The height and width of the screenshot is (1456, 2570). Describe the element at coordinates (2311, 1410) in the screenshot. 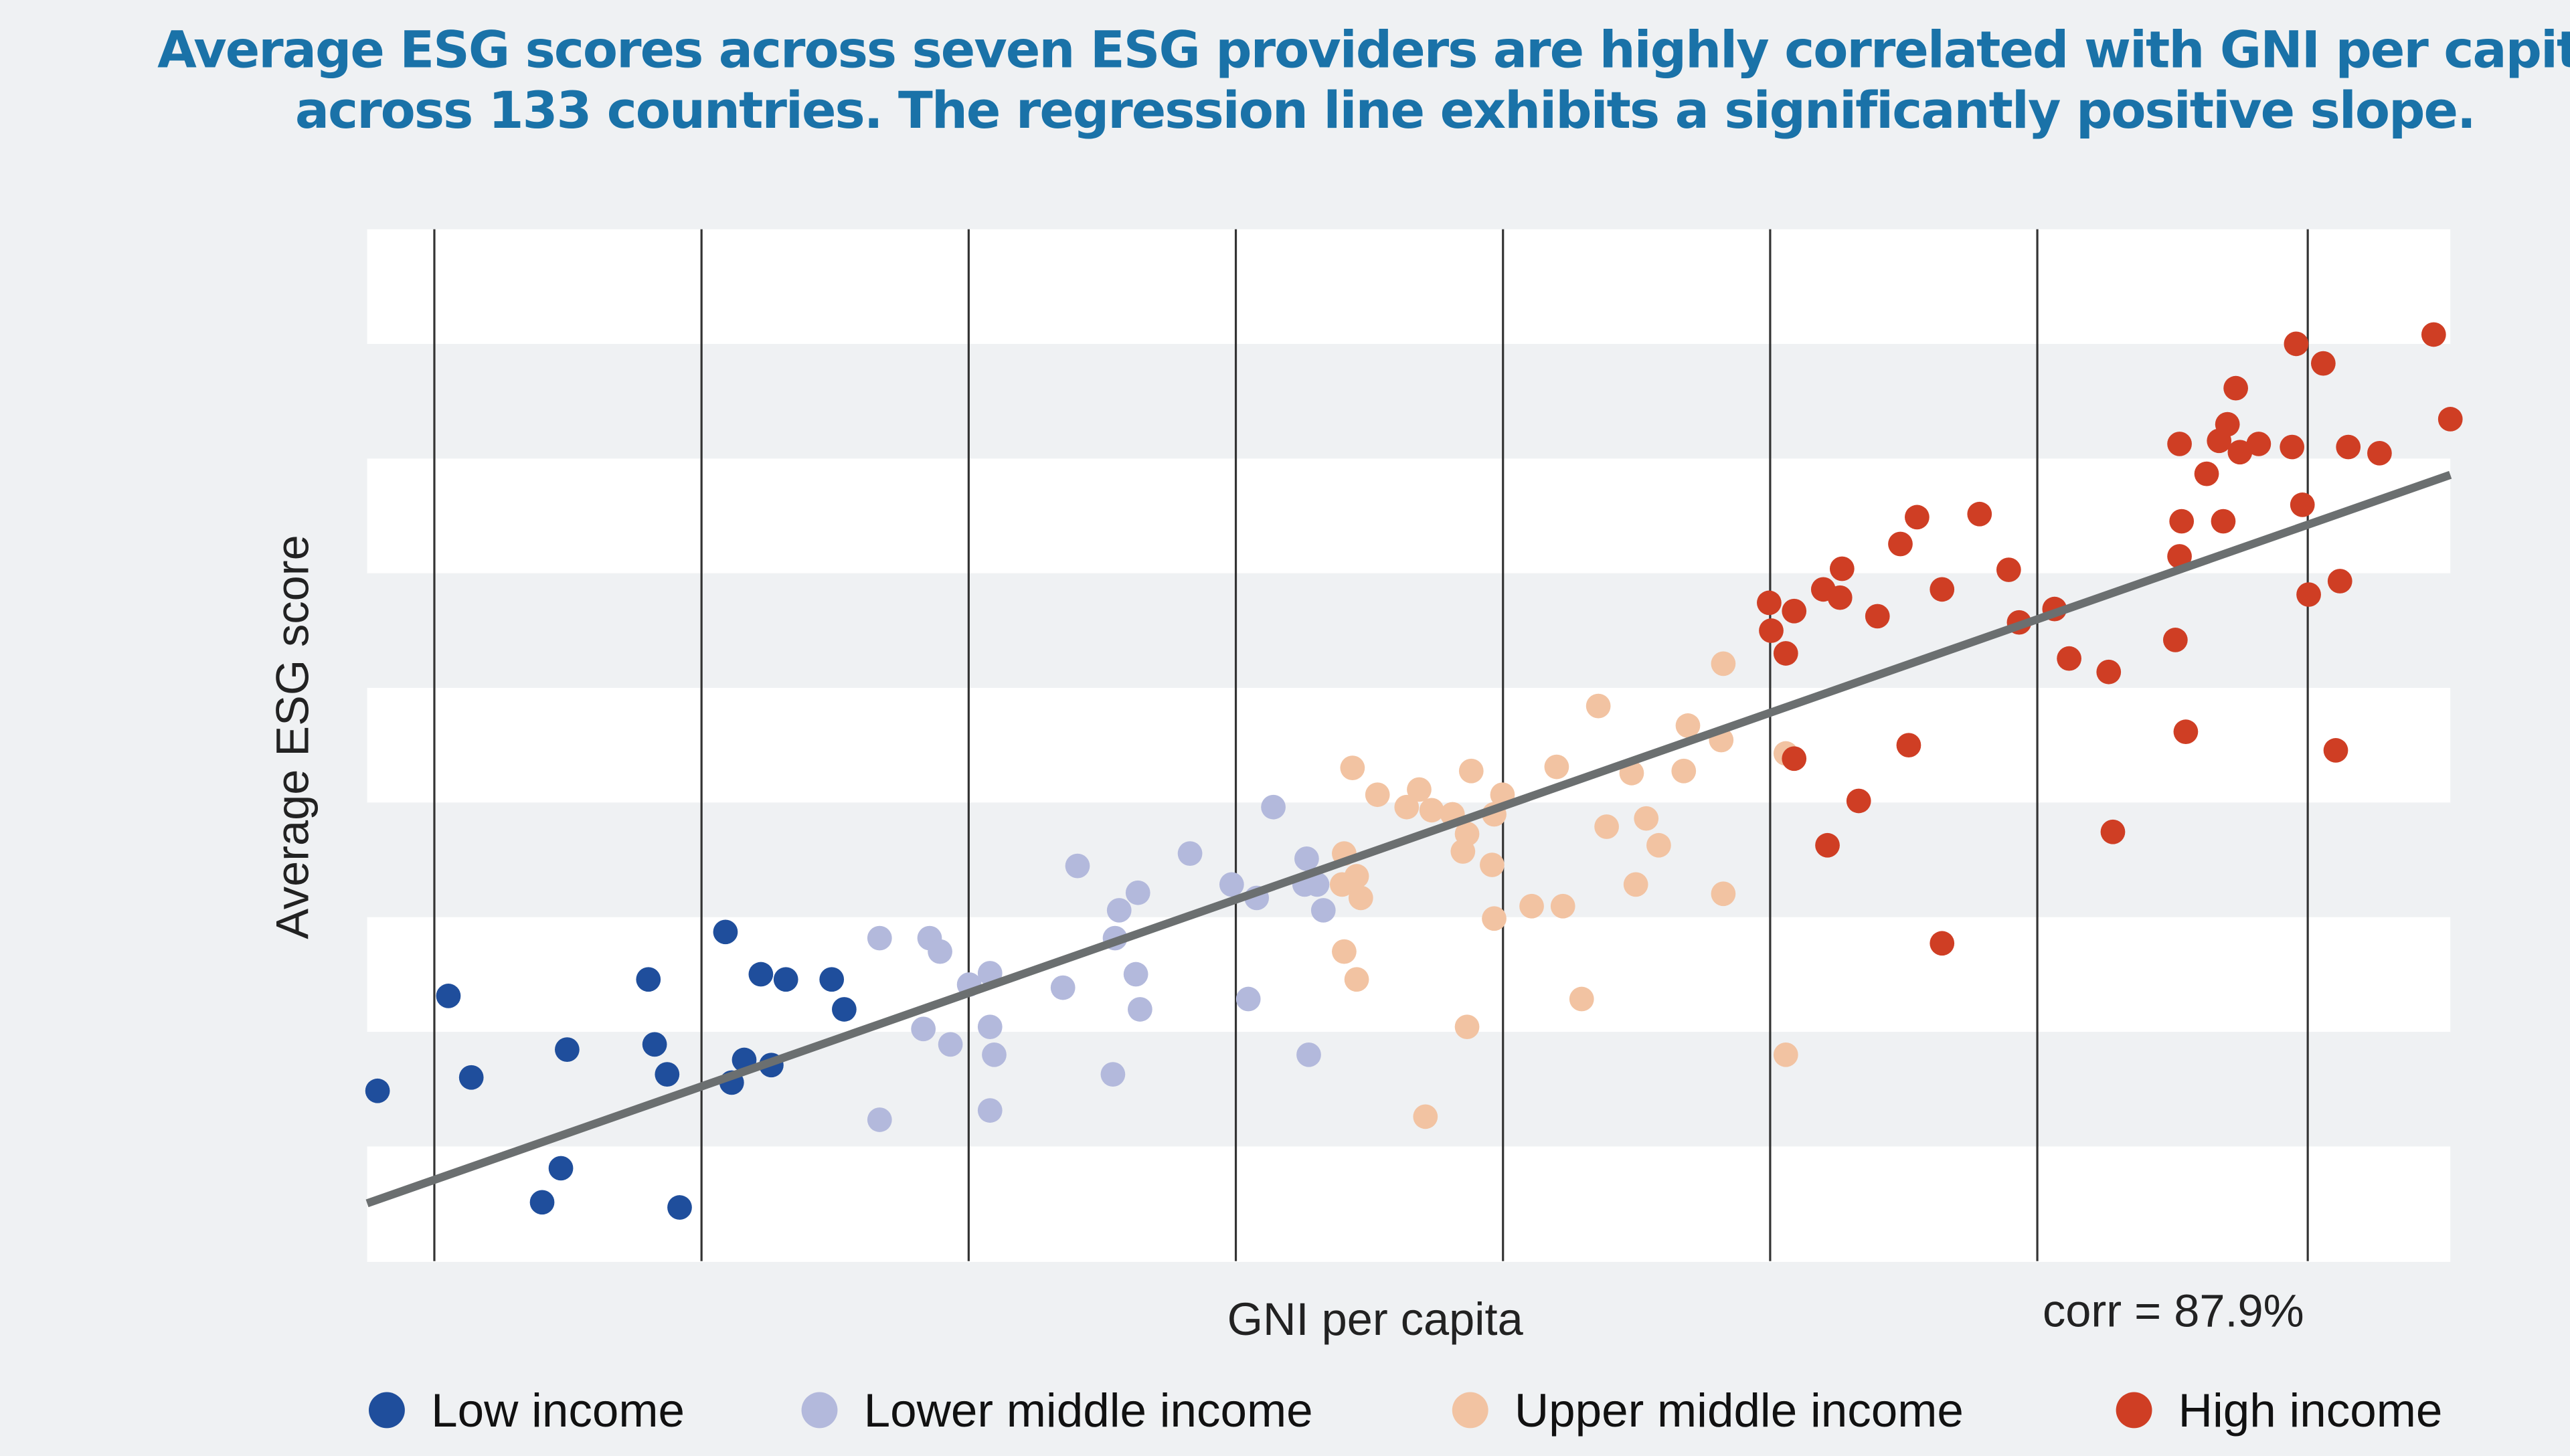

I see `legend-label: High income` at that location.